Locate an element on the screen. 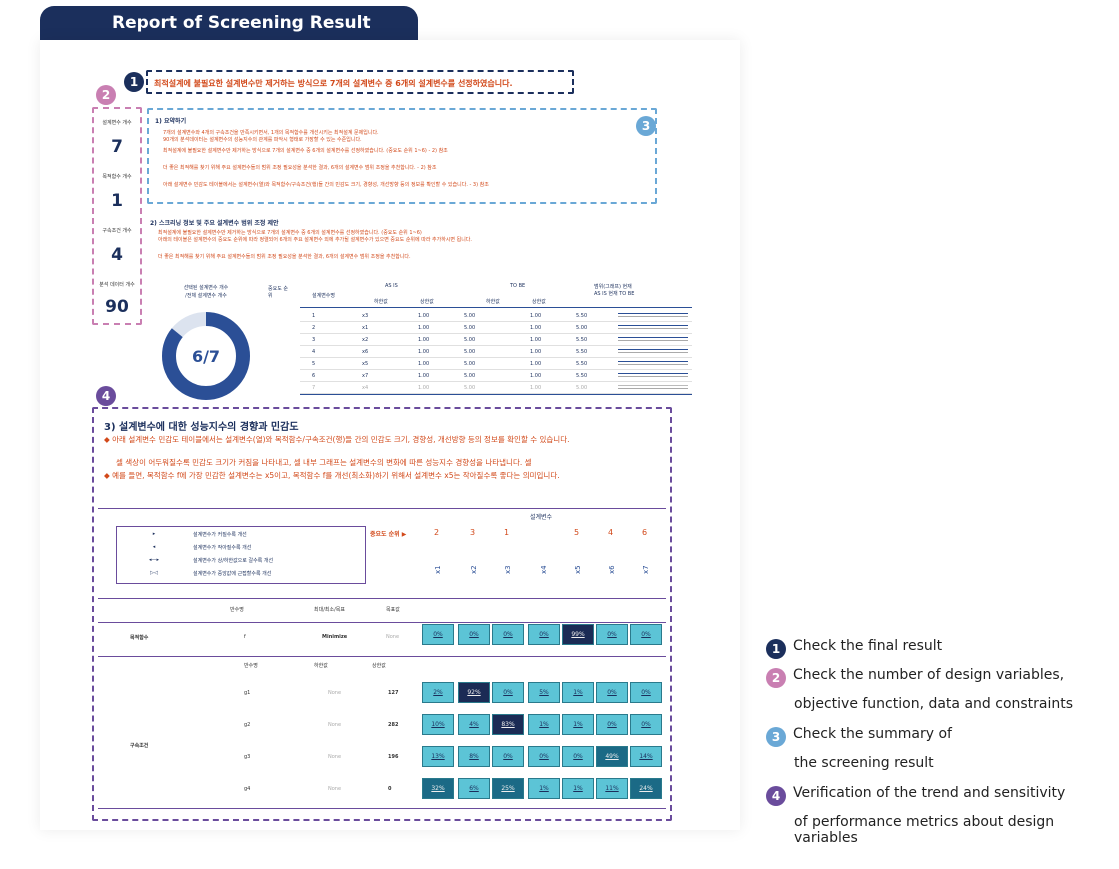 The height and width of the screenshot is (869, 1119). range-cell-rank: 2 is located at coordinates (314, 328).